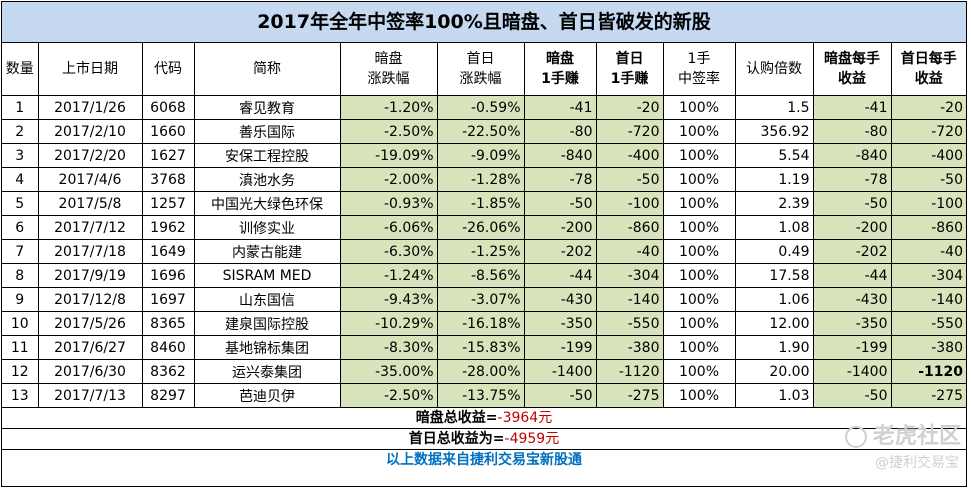  I want to click on sheet-title: 2017年全年中签率100%且暗盘、首日皆破发的新股, so click(484, 22).